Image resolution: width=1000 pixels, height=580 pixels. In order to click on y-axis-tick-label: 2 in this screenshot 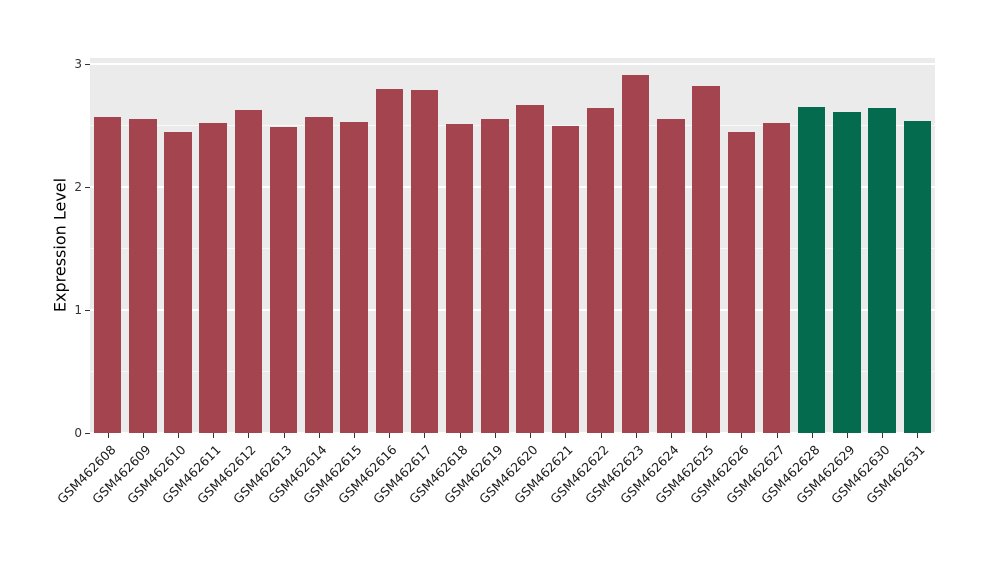, I will do `click(78, 187)`.